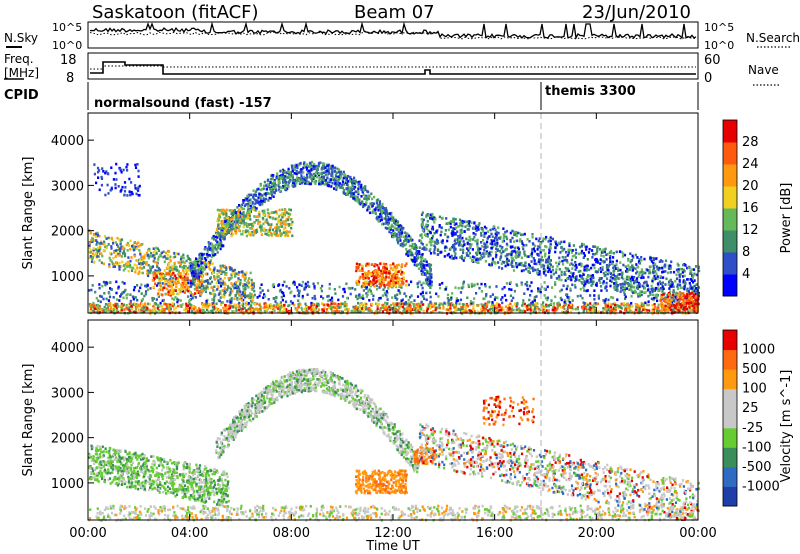 This screenshot has width=800, height=554. I want to click on nsky-trace, so click(393, 30).